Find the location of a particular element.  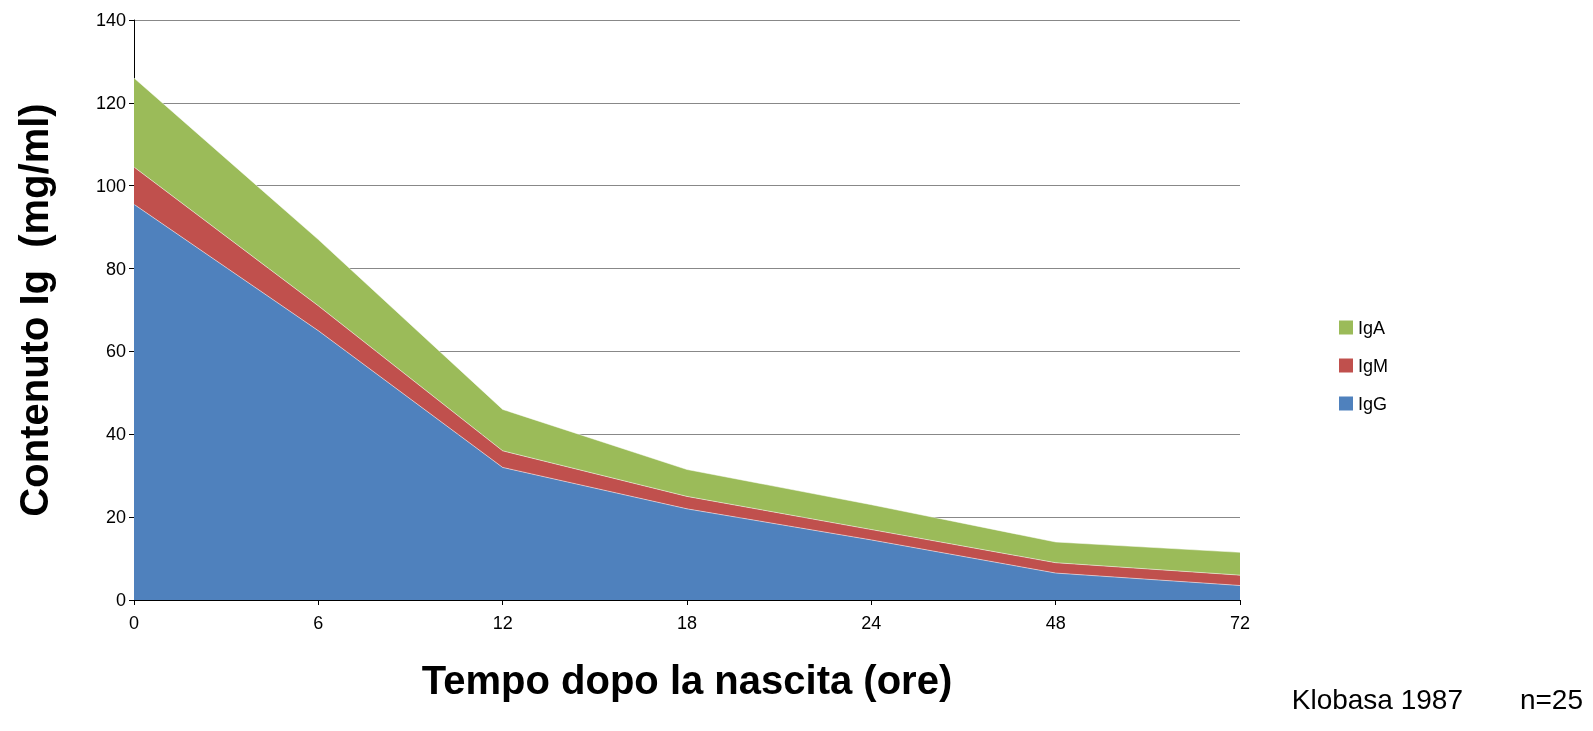

x-axis-title: Tempo dopo la nascita (ore) is located at coordinates (687, 680).